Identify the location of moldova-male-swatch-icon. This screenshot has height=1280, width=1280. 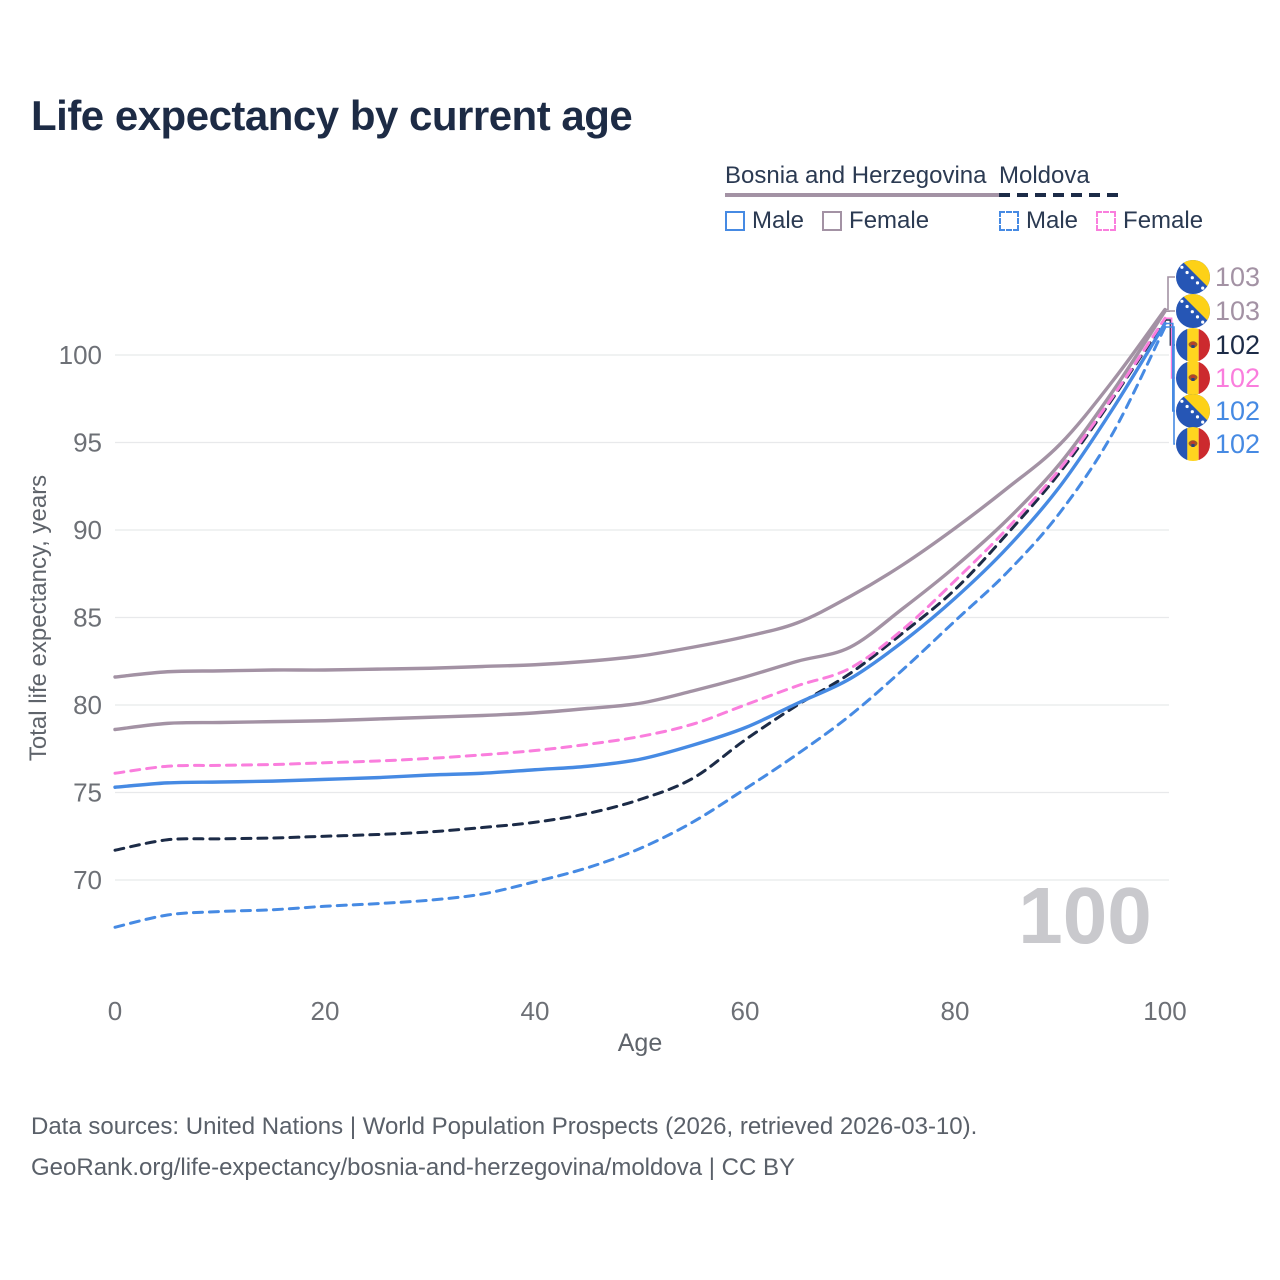
(1009, 221).